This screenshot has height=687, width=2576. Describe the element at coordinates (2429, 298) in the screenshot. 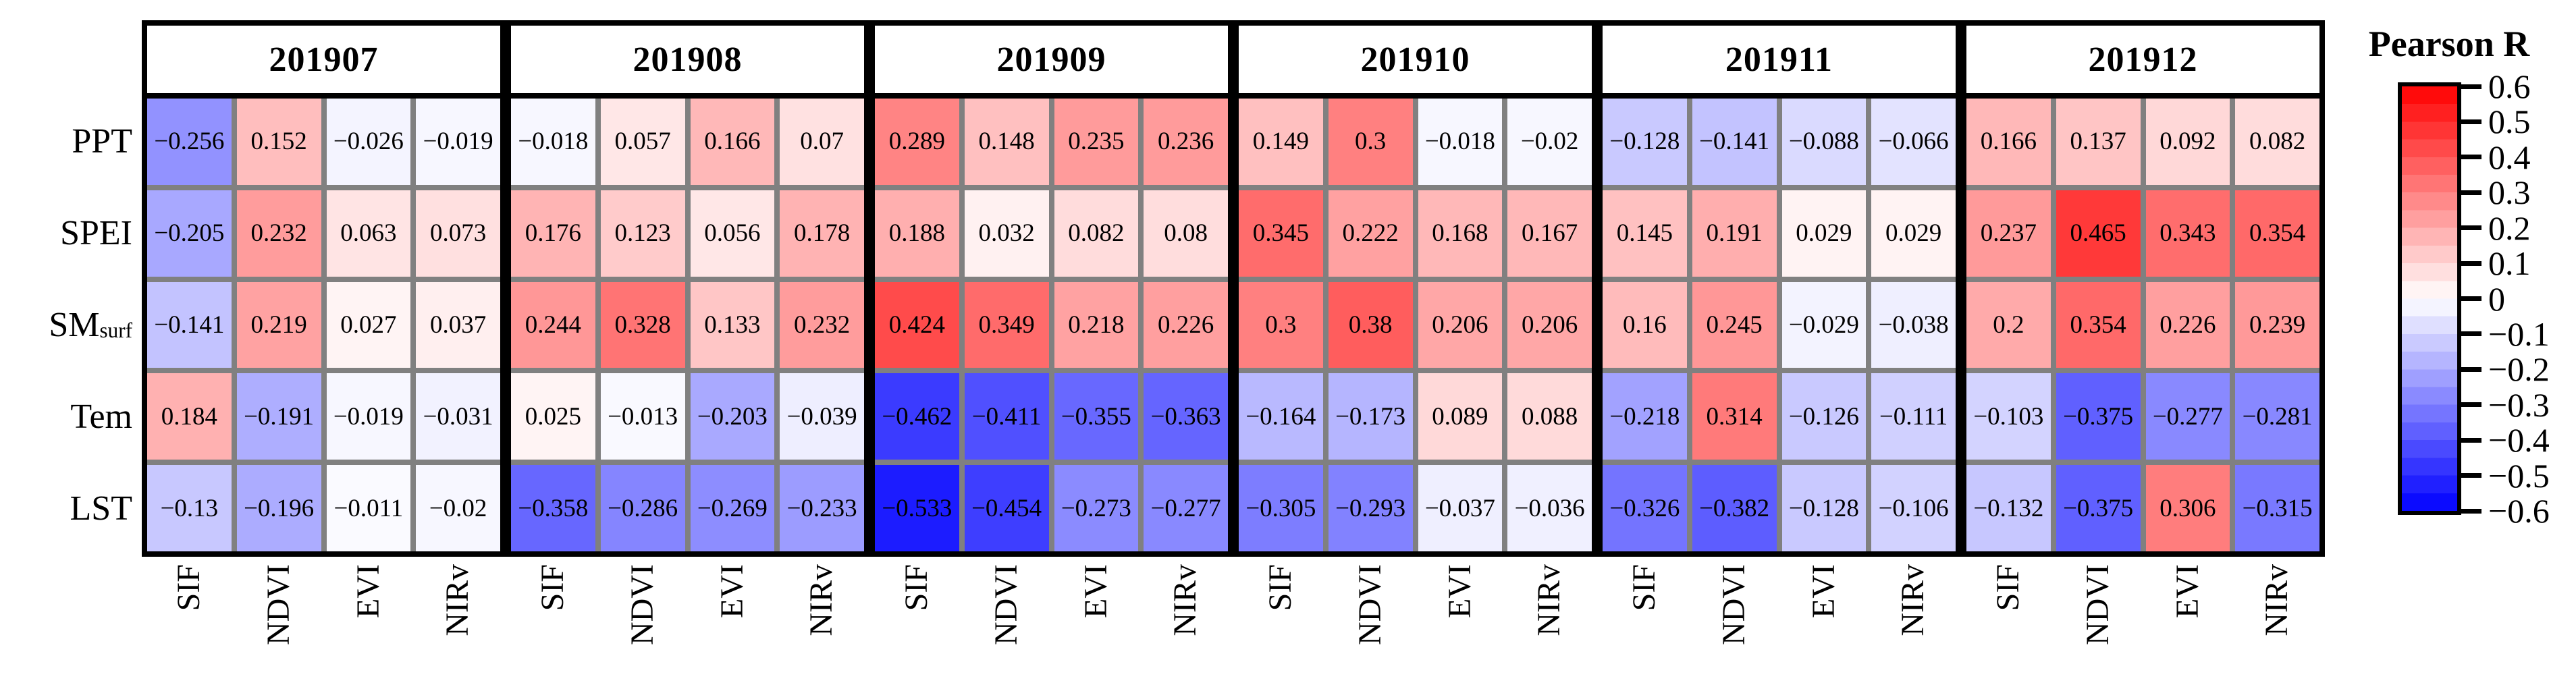

I see `colorbar` at that location.